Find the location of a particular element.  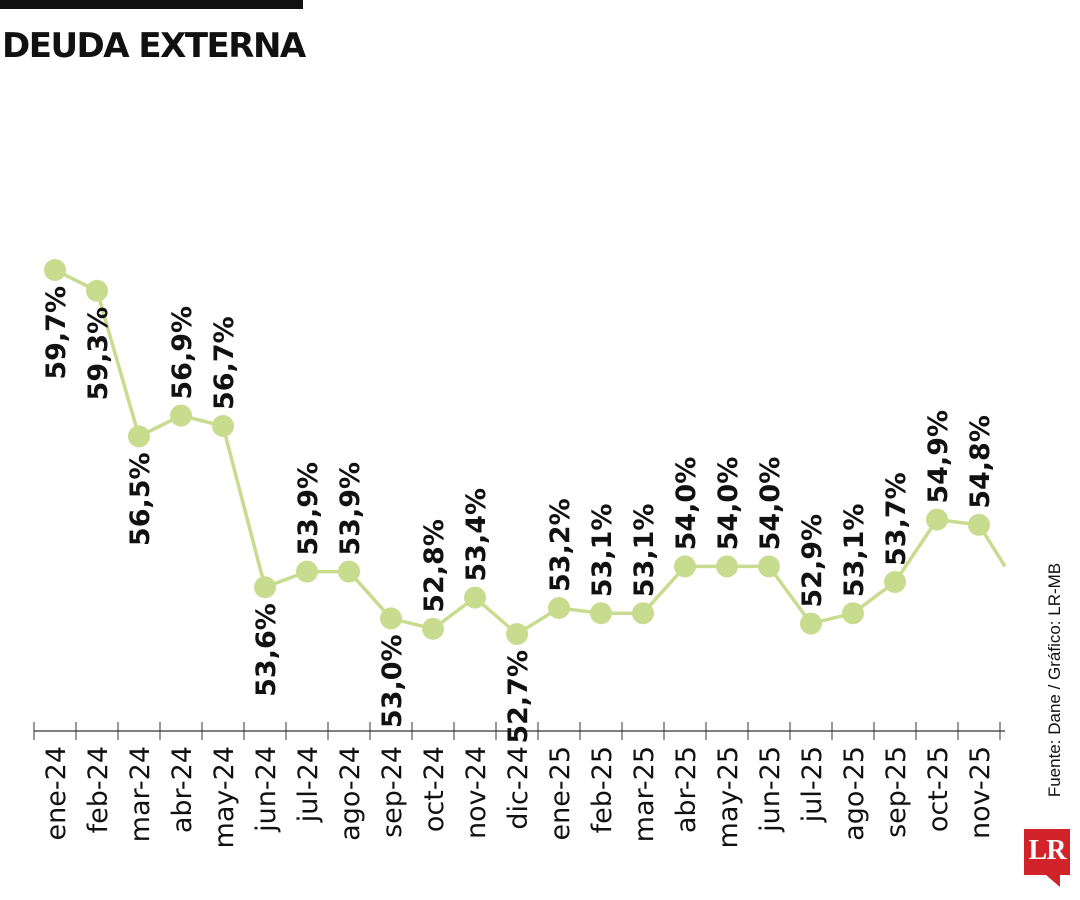

x-tick-label: mar-24 is located at coordinates (140, 794).